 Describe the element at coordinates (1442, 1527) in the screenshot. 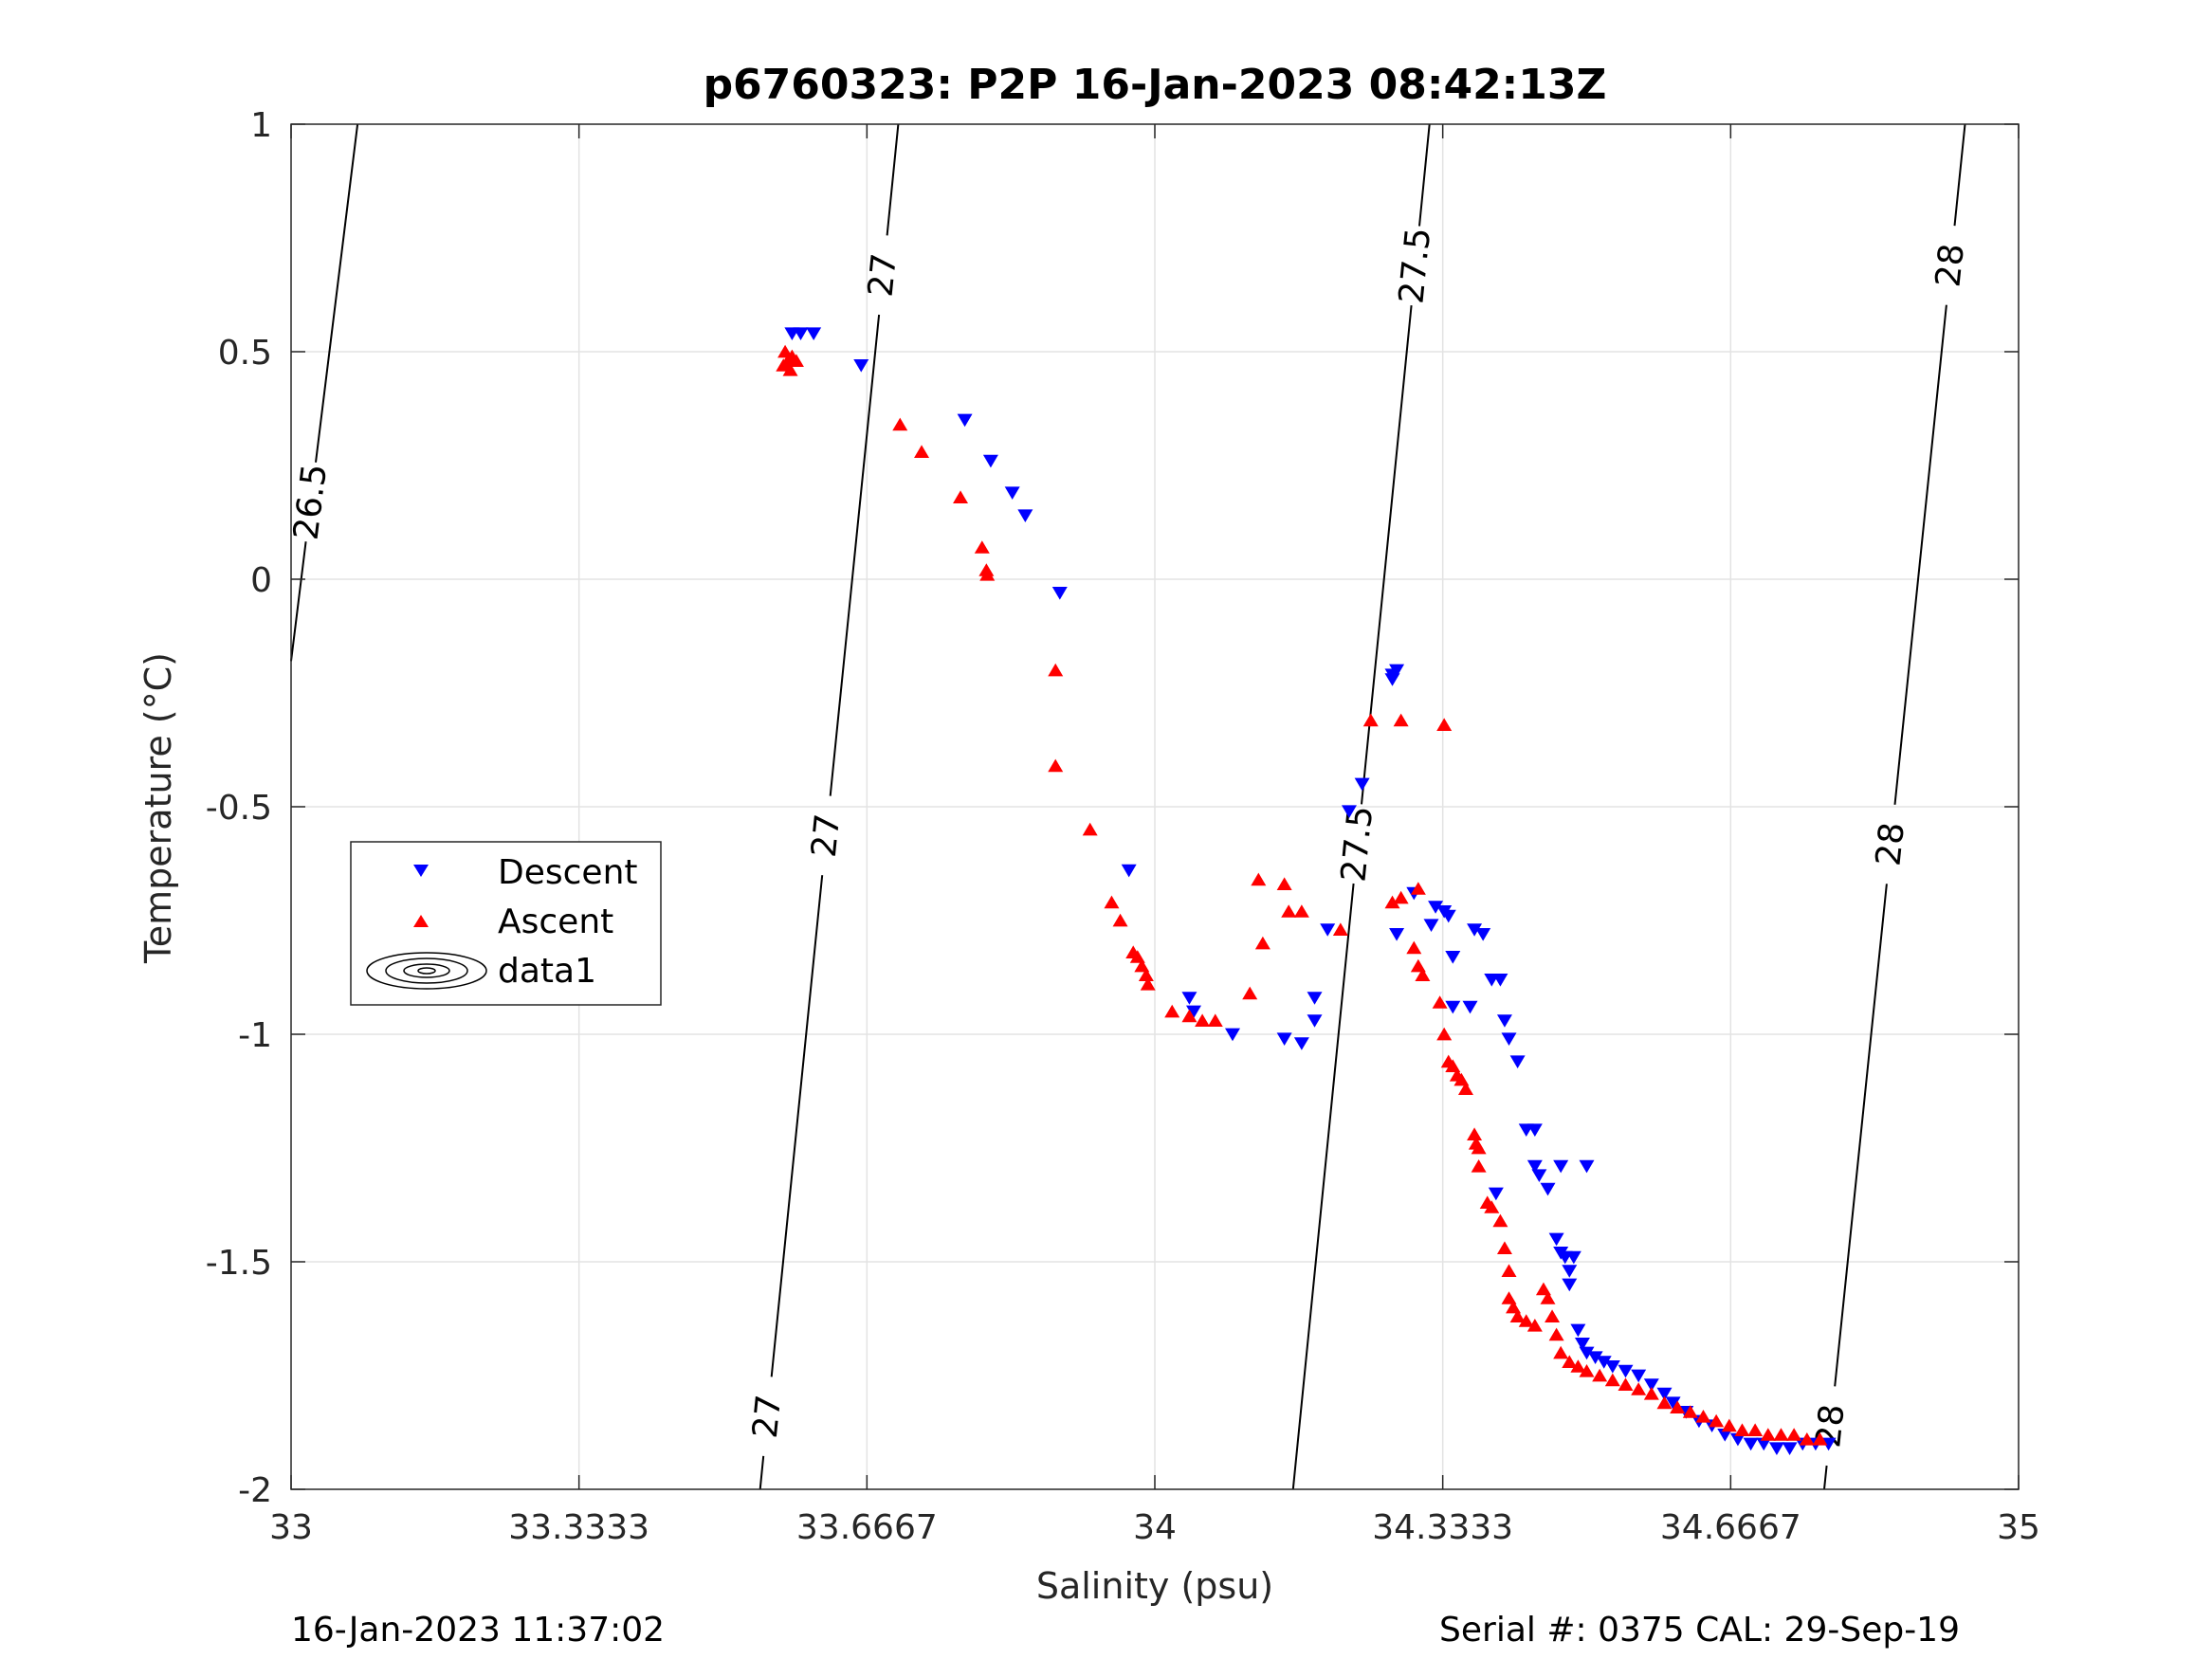

I see `x-tick-label: 34.3333` at that location.